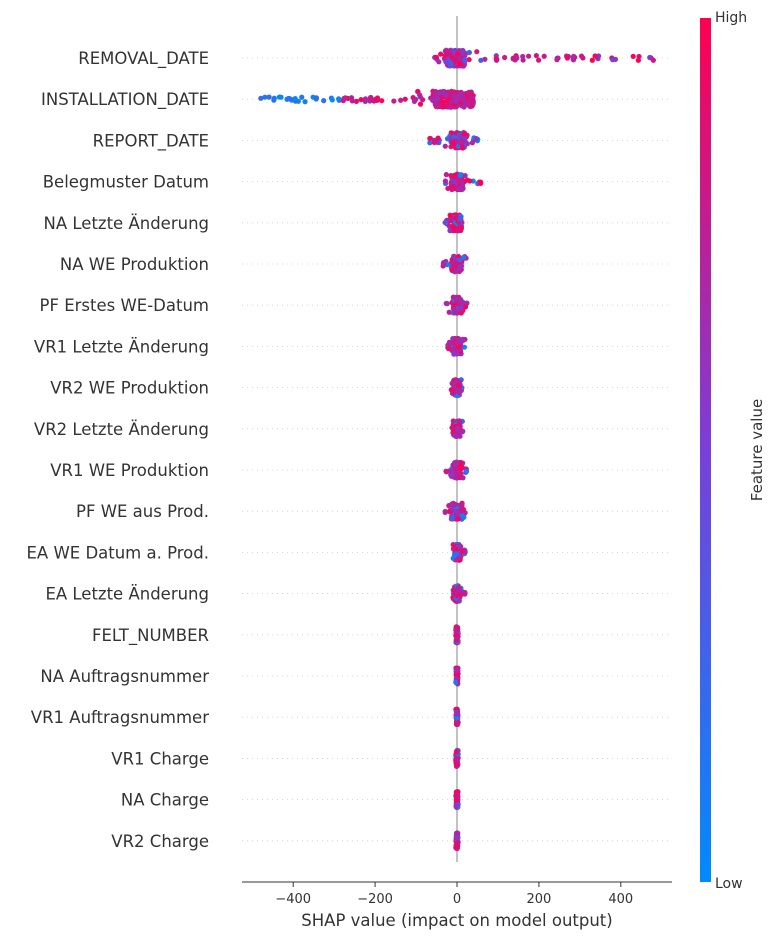 The width and height of the screenshot is (778, 940). Describe the element at coordinates (160, 841) in the screenshot. I see `feature-label: VR2 Charge` at that location.